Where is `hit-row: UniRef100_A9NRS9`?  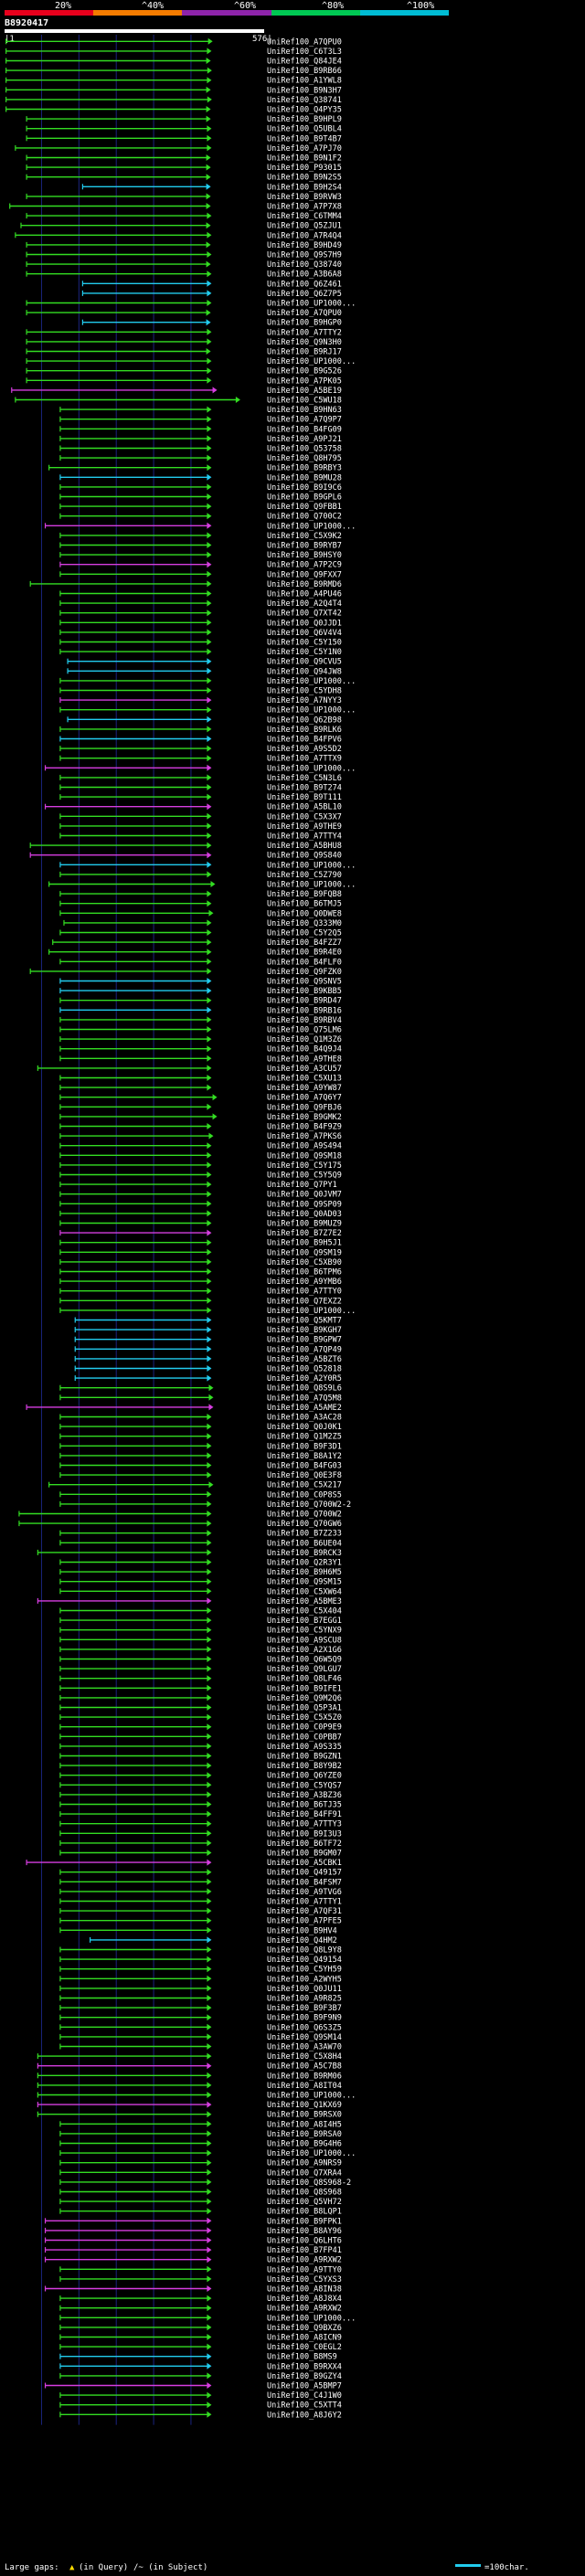
hit-row: UniRef100_A9NRS9 is located at coordinates (201, 2163).